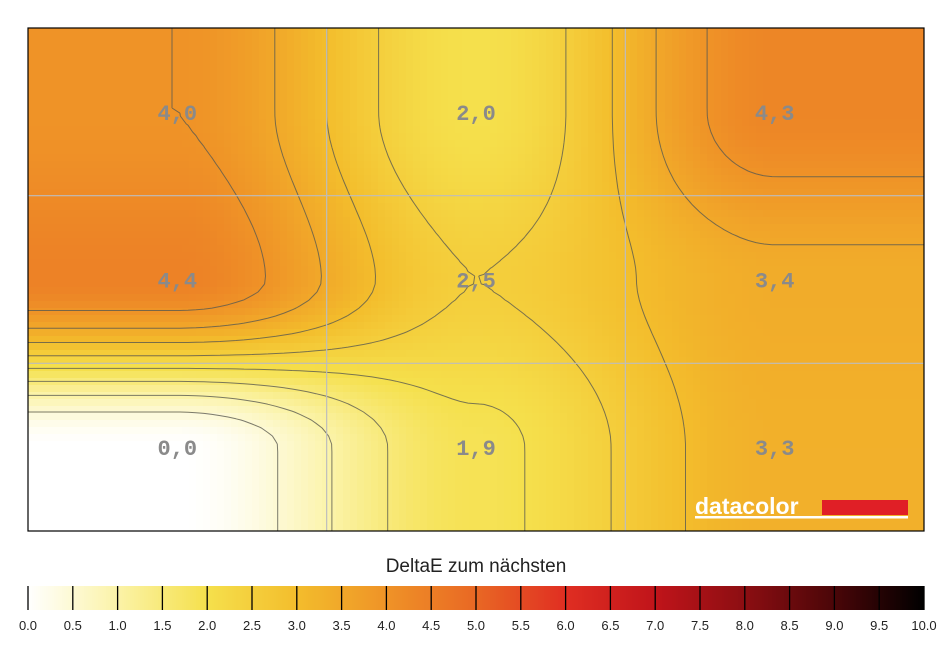 The height and width of the screenshot is (652, 952). I want to click on legend-tick-label: 7.0, so click(655, 625).